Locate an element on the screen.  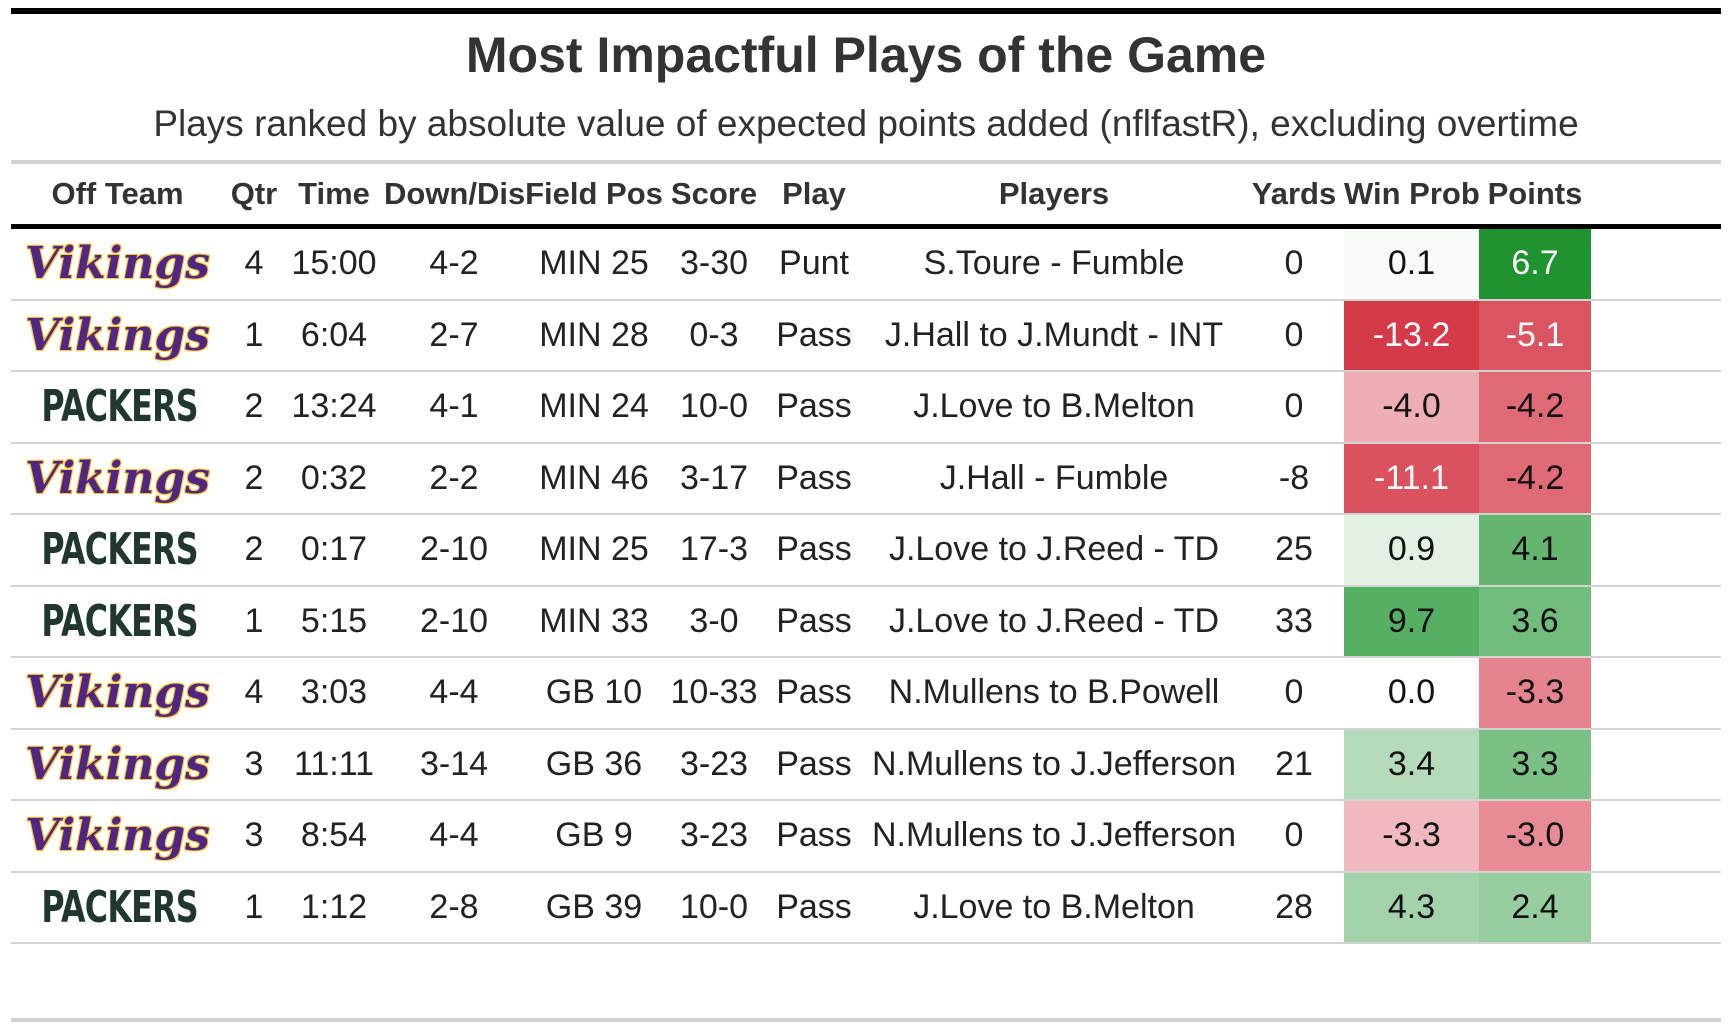
win-prob-cell: -3.3 is located at coordinates (1411, 836).